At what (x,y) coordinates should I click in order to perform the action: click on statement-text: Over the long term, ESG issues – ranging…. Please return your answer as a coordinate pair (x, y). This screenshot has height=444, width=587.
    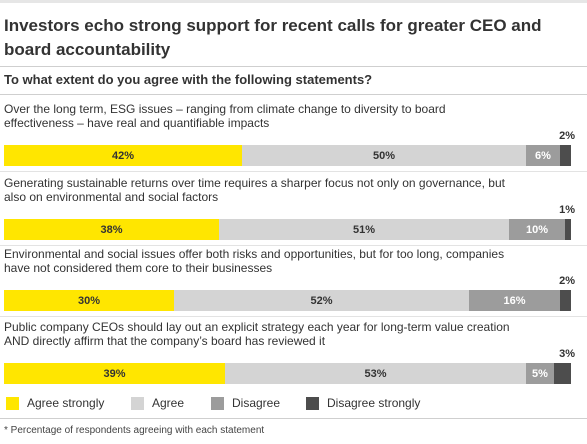
    Looking at the image, I should click on (225, 116).